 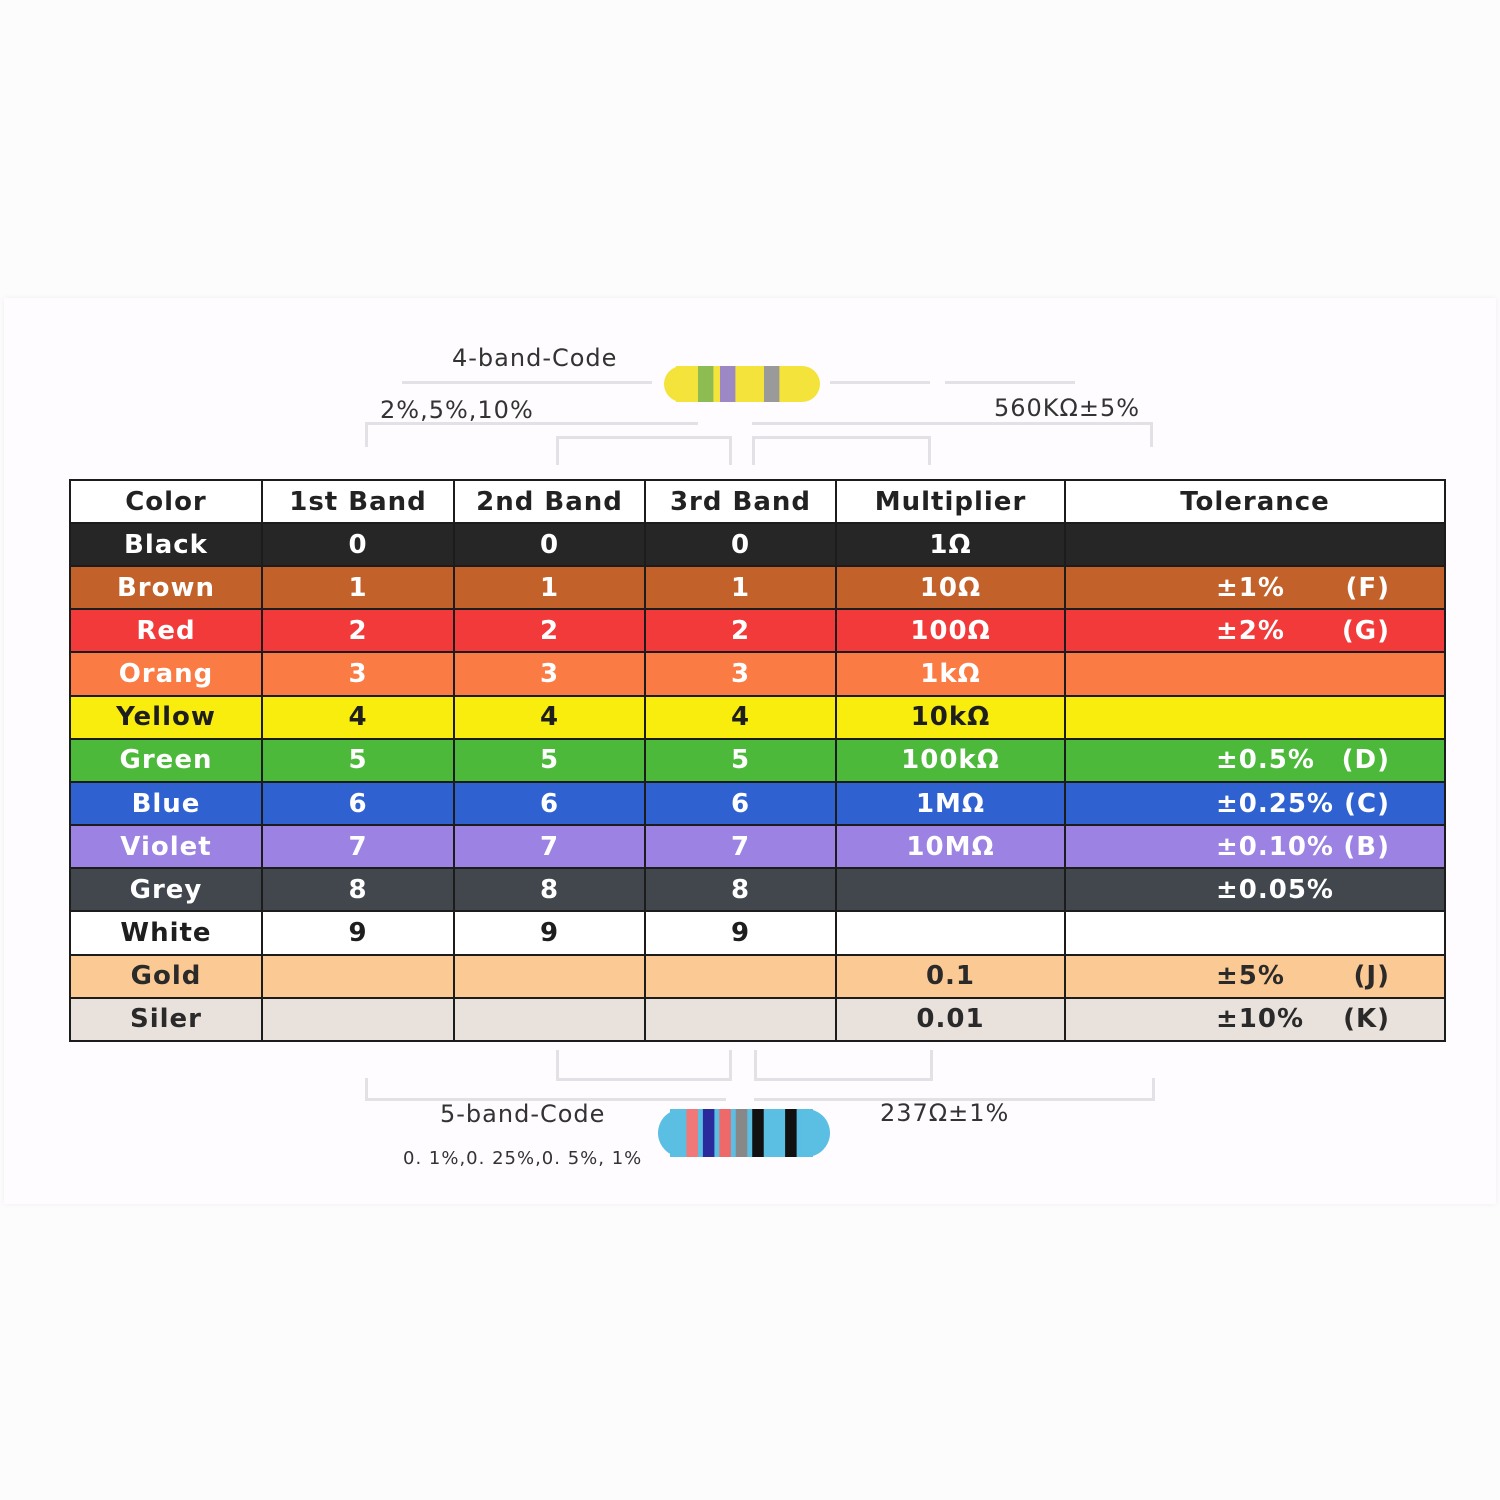 What do you see at coordinates (740, 501) in the screenshot?
I see `header-3rd-band: 3rd Band` at bounding box center [740, 501].